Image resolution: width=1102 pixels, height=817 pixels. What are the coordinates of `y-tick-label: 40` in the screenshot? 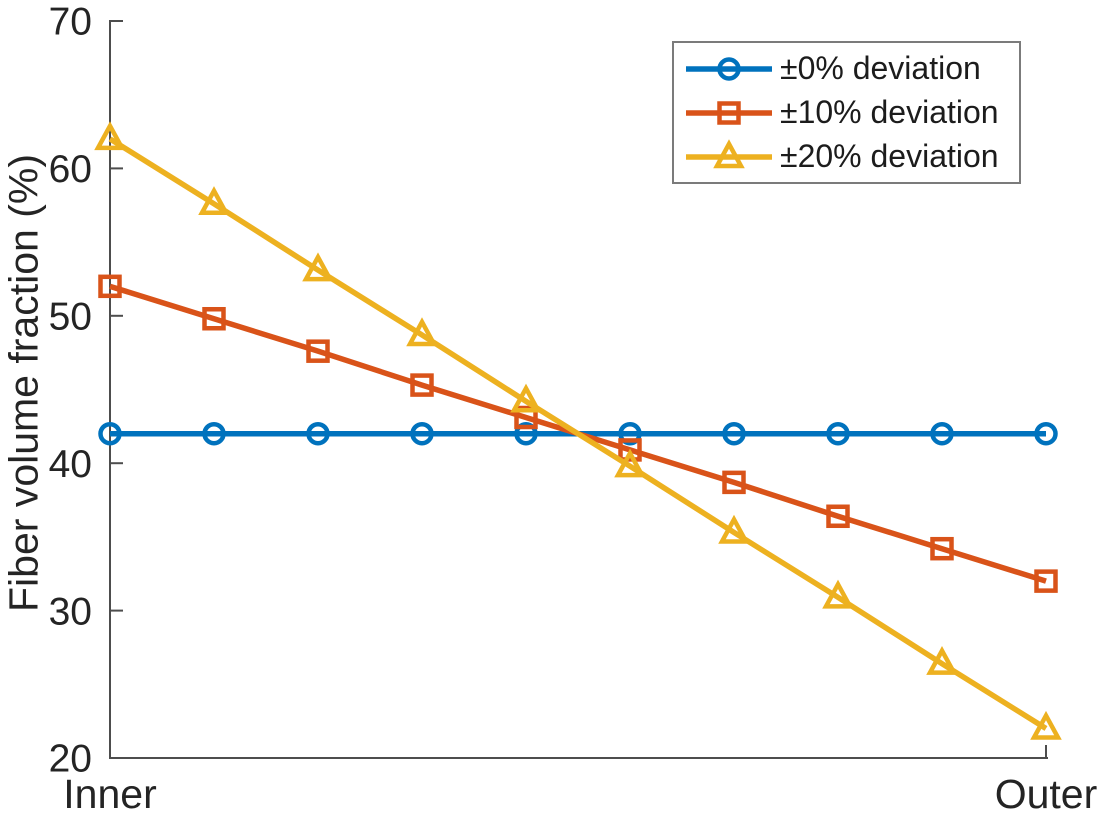 It's located at (70, 464).